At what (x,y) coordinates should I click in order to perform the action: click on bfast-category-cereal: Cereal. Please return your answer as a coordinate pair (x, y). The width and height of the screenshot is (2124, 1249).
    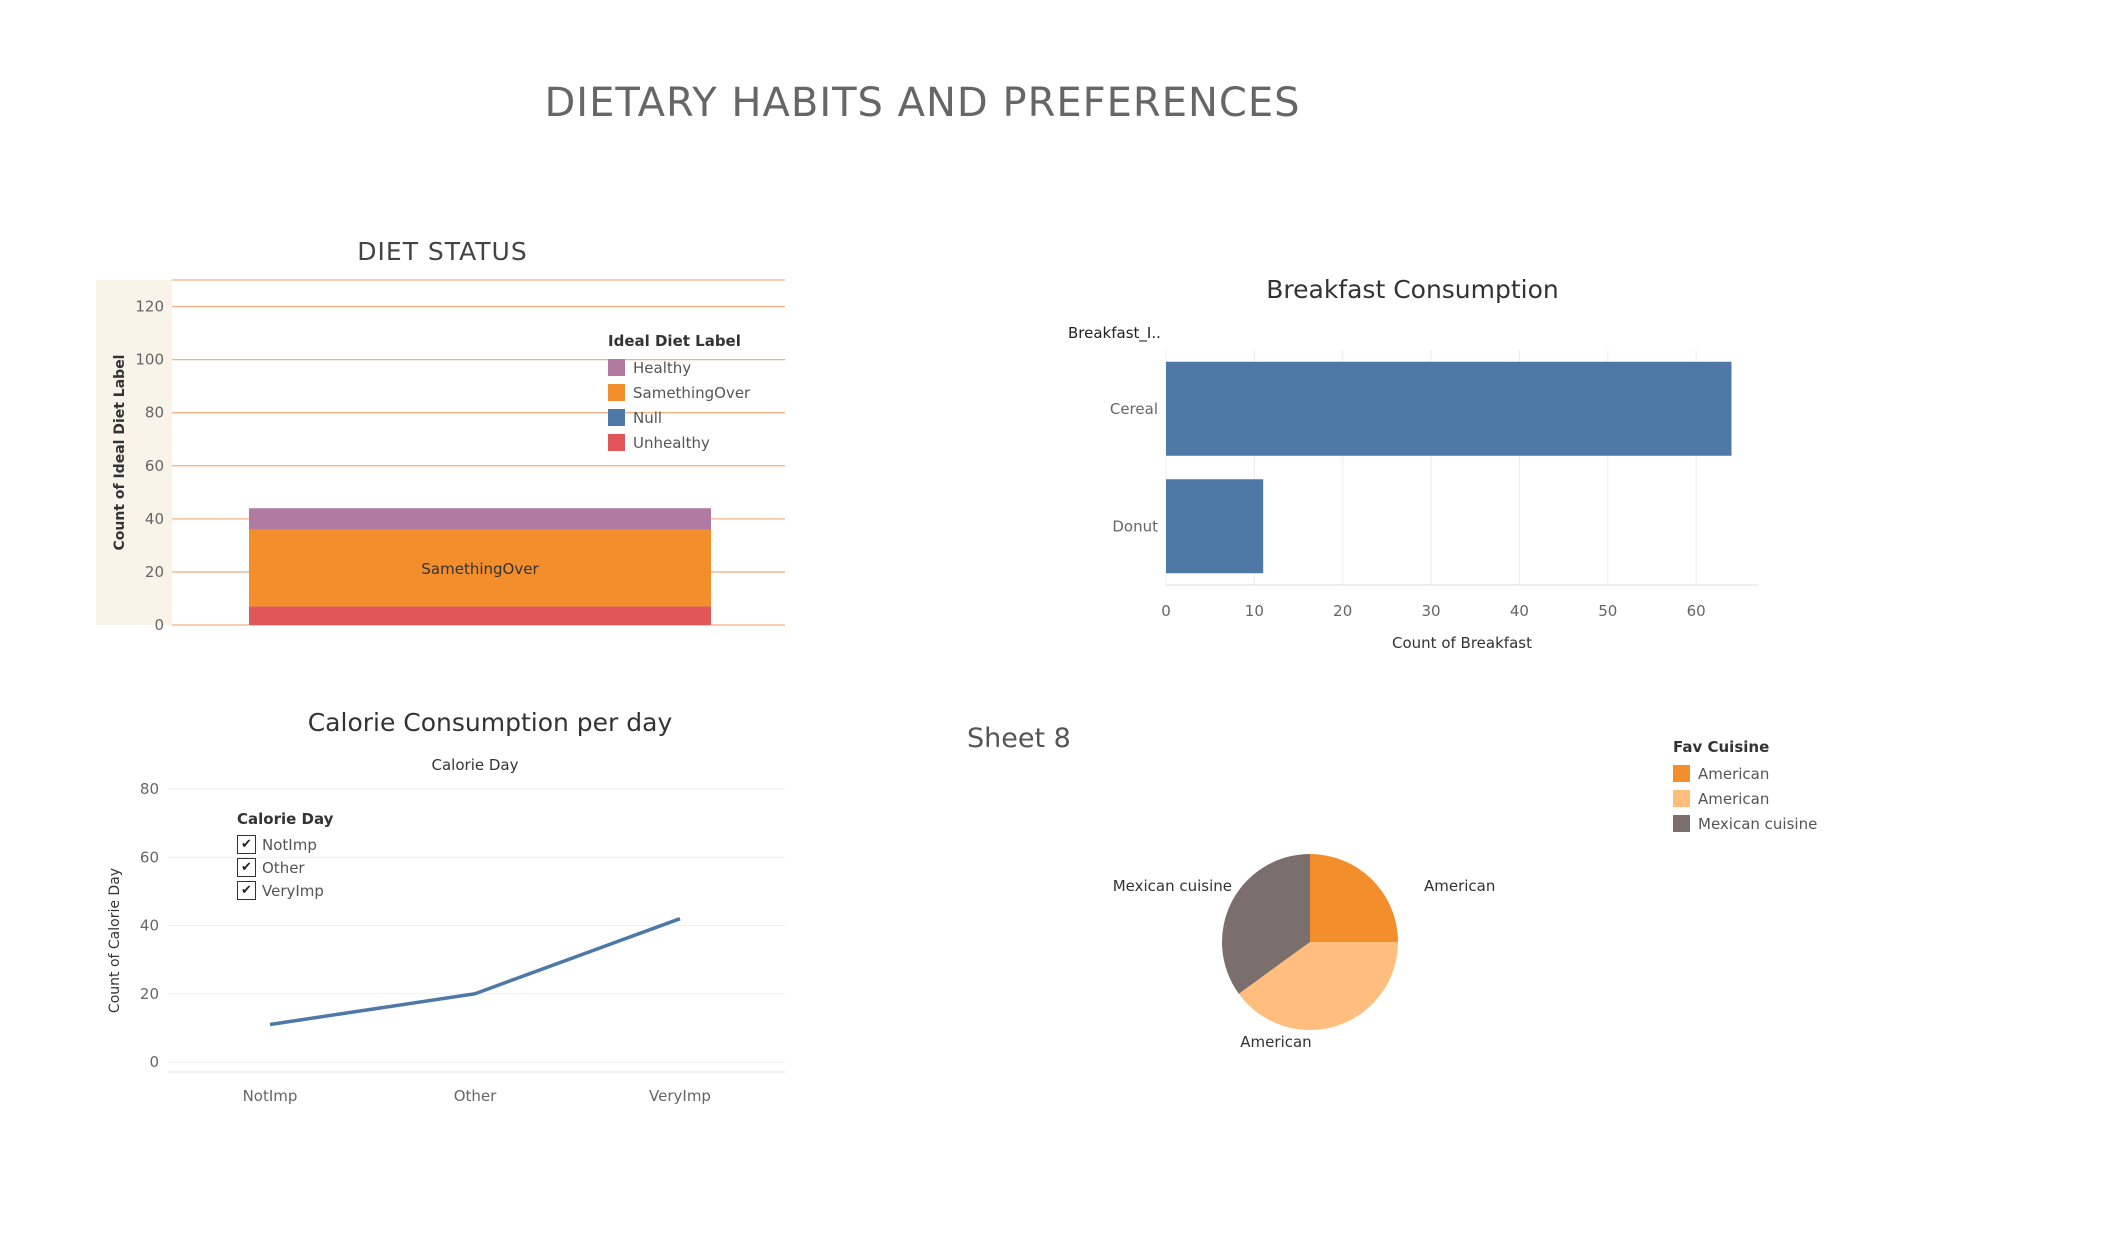
    Looking at the image, I should click on (1134, 409).